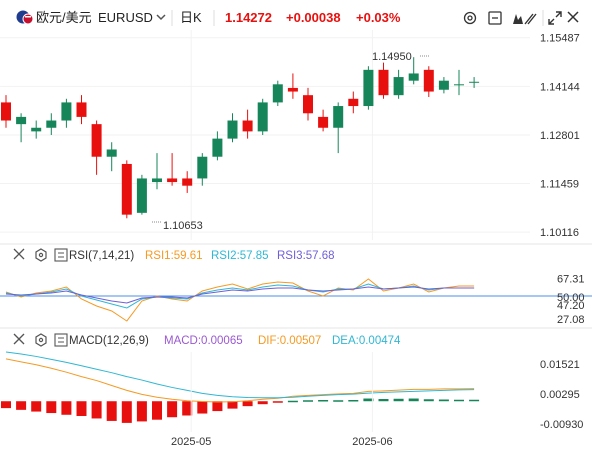  What do you see at coordinates (313, 17) in the screenshot?
I see `price-change: +0.00038` at bounding box center [313, 17].